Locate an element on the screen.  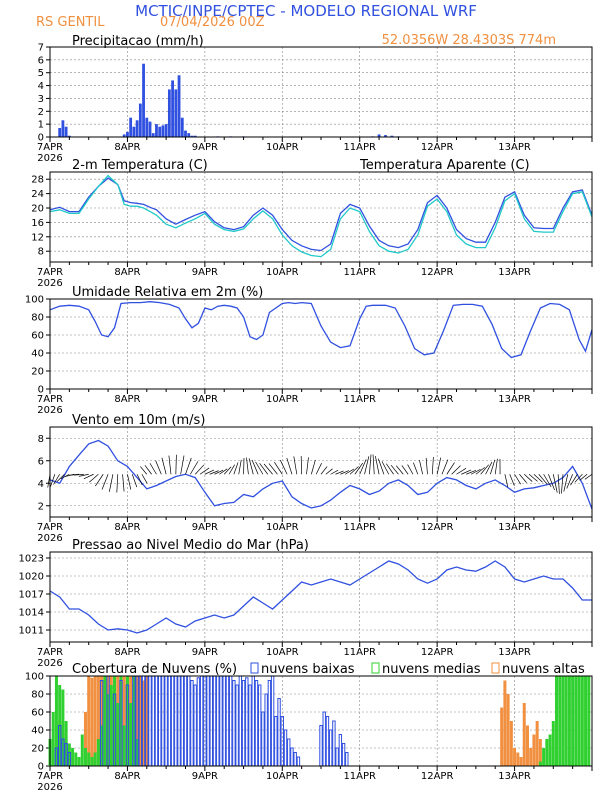
y-tick-label: 12 is located at coordinates (37, 237).